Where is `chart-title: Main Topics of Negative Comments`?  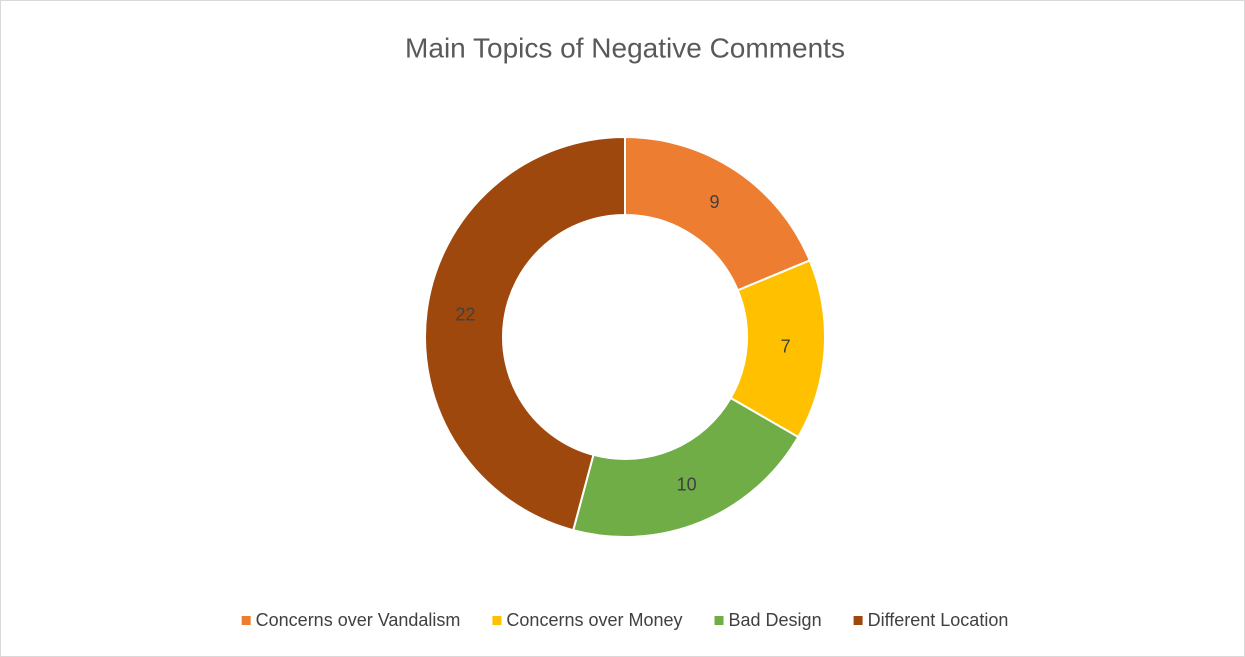
chart-title: Main Topics of Negative Comments is located at coordinates (625, 47).